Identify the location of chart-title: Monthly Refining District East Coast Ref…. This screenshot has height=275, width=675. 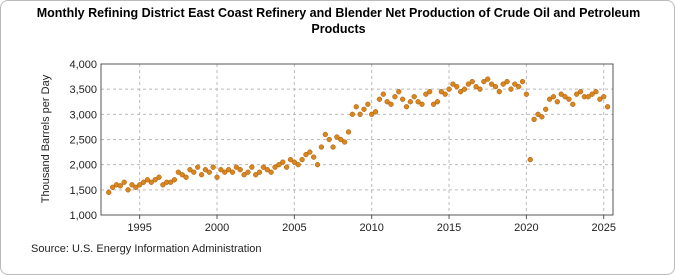
(338, 21).